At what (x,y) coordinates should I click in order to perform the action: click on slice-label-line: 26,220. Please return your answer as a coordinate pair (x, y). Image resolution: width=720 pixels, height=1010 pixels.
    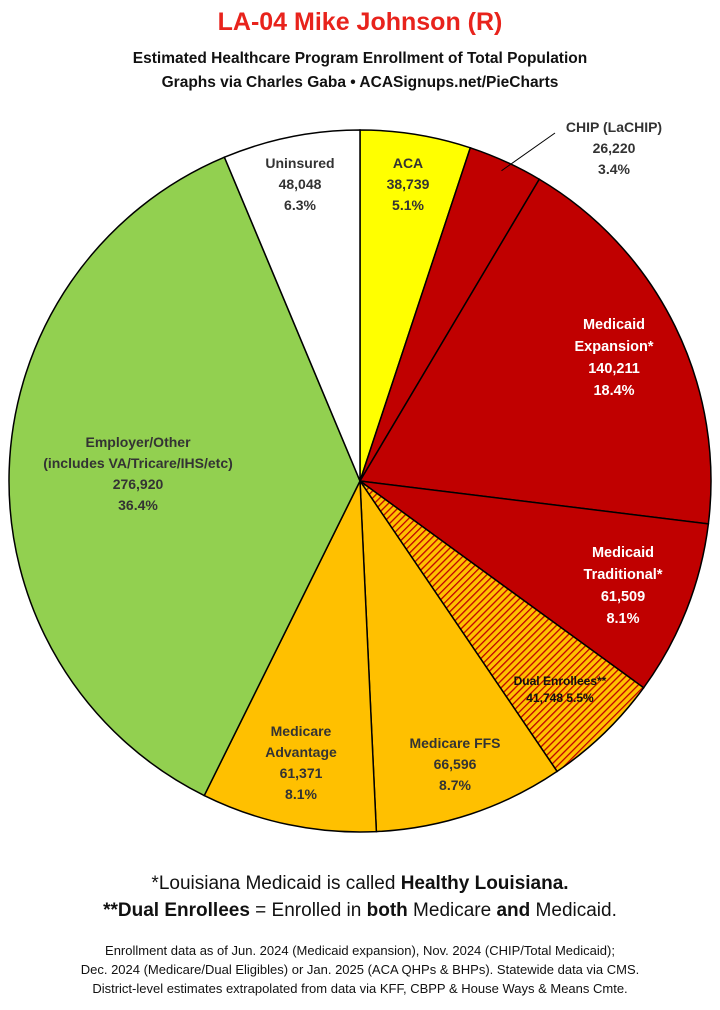
    Looking at the image, I should click on (614, 148).